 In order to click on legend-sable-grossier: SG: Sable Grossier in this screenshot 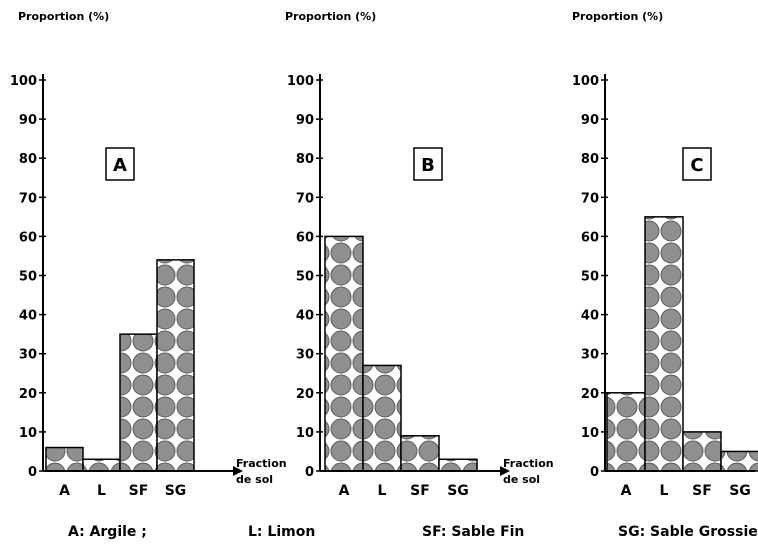, I will do `click(688, 532)`.